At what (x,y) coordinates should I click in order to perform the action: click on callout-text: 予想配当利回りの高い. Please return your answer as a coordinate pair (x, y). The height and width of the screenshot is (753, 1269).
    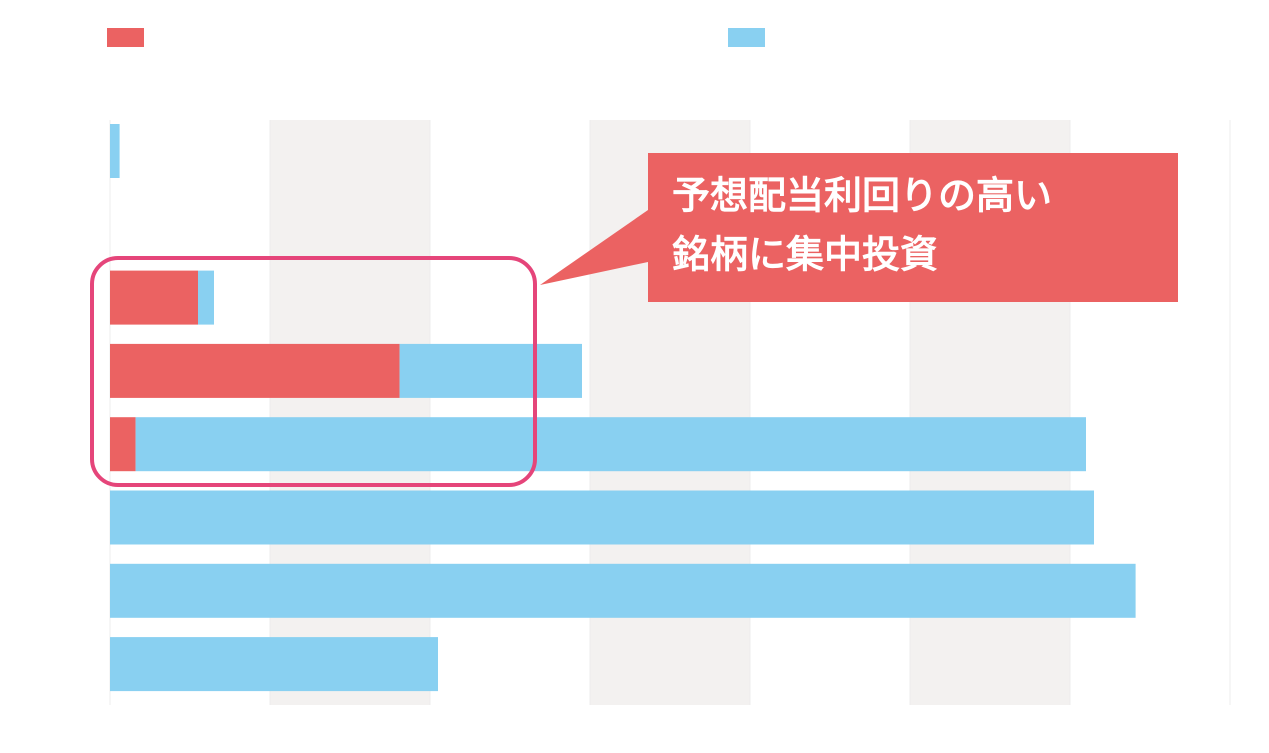
    Looking at the image, I should click on (862, 196).